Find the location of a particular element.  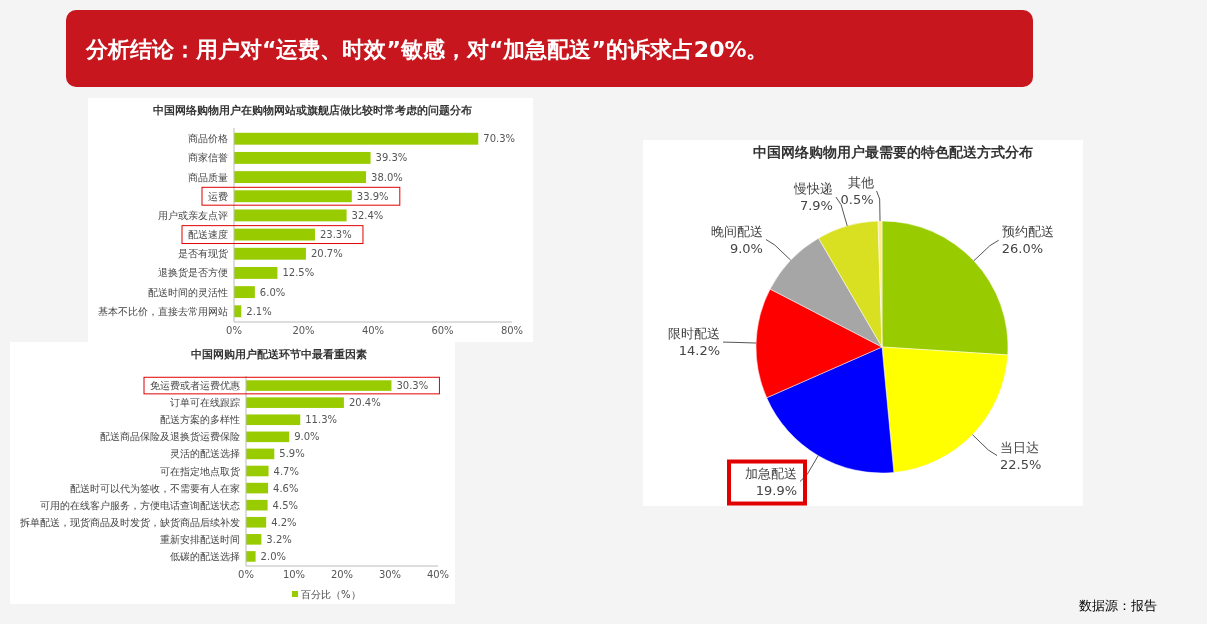

data-label: 2.0% is located at coordinates (273, 556).